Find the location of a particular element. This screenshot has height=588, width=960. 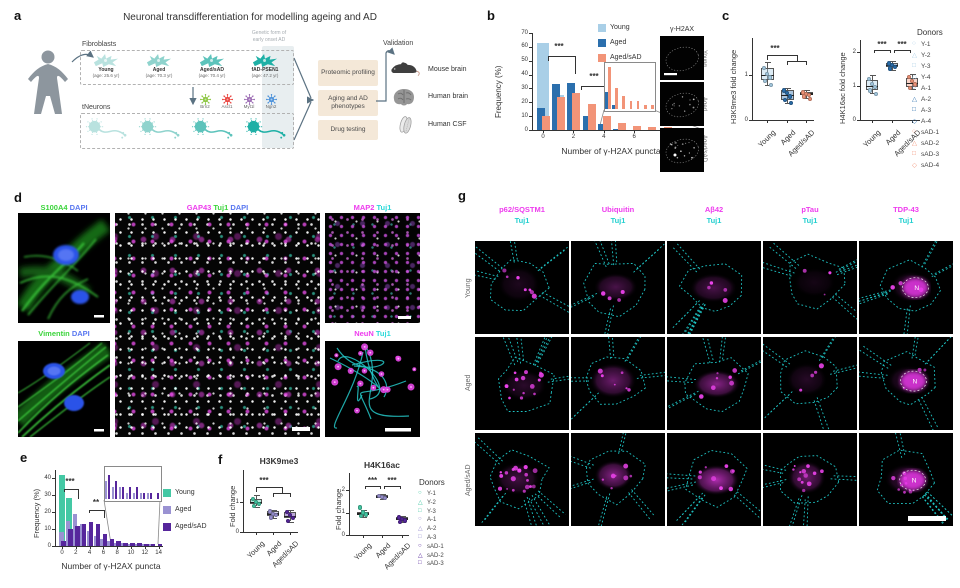

c-h4k16ac-cap-bot-Aged is located at coordinates (892, 70).